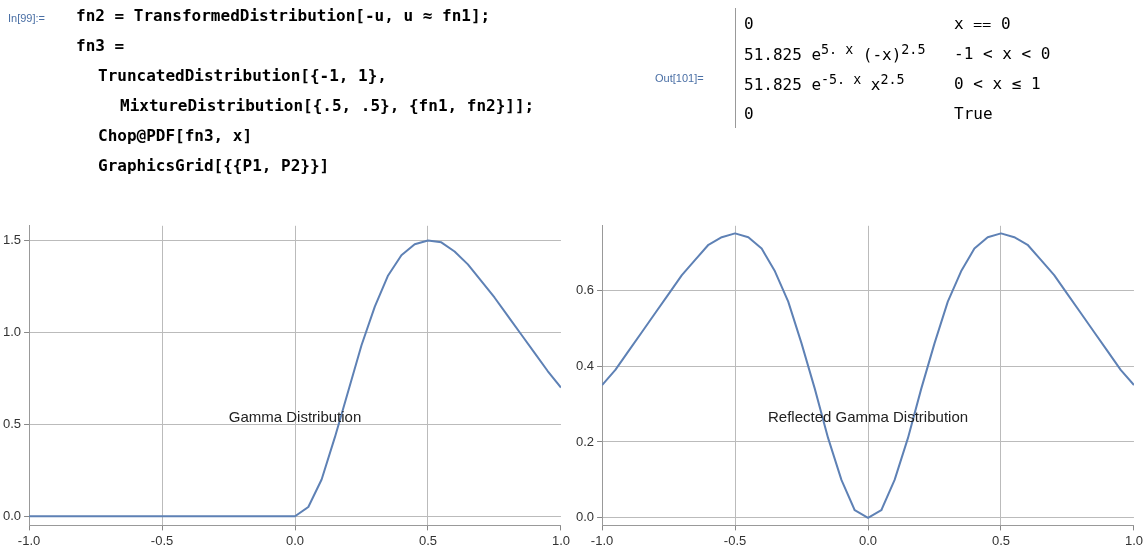  What do you see at coordinates (12, 331) in the screenshot?
I see `y-tick-label: 1.0` at bounding box center [12, 331].